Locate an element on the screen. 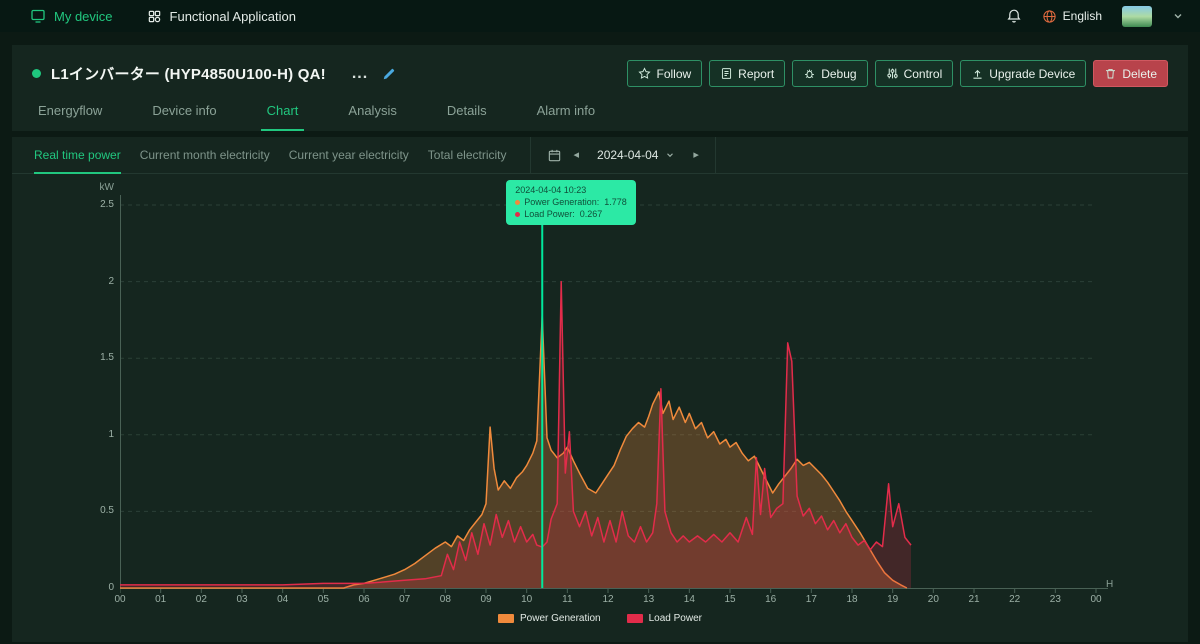 The width and height of the screenshot is (1200, 644). apps-grid-icon is located at coordinates (154, 16).